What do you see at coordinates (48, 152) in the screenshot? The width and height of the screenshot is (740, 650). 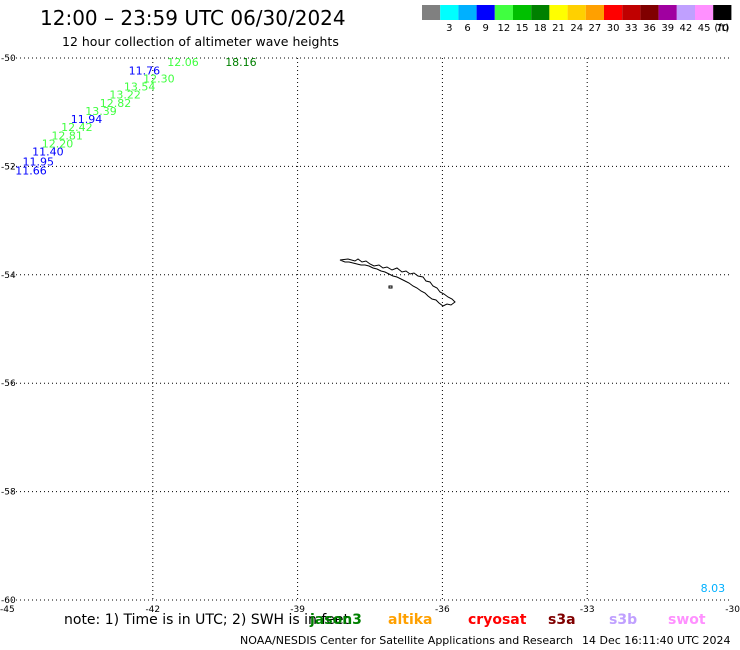 I see `wave-height-value: 11.40` at bounding box center [48, 152].